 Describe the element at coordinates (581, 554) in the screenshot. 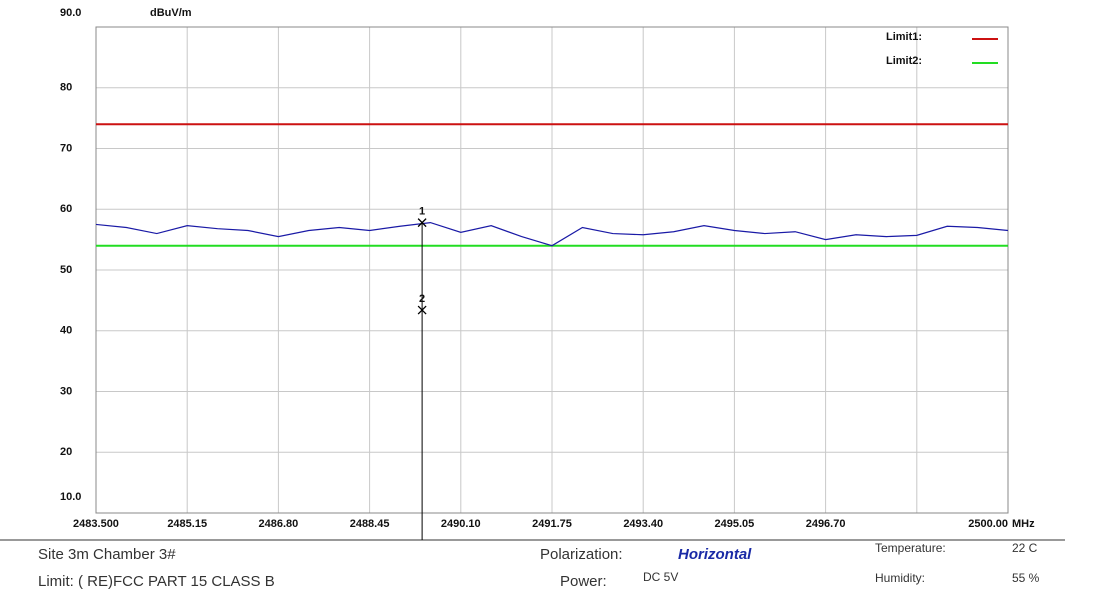

I see `polarization-label: Polarization:` at that location.